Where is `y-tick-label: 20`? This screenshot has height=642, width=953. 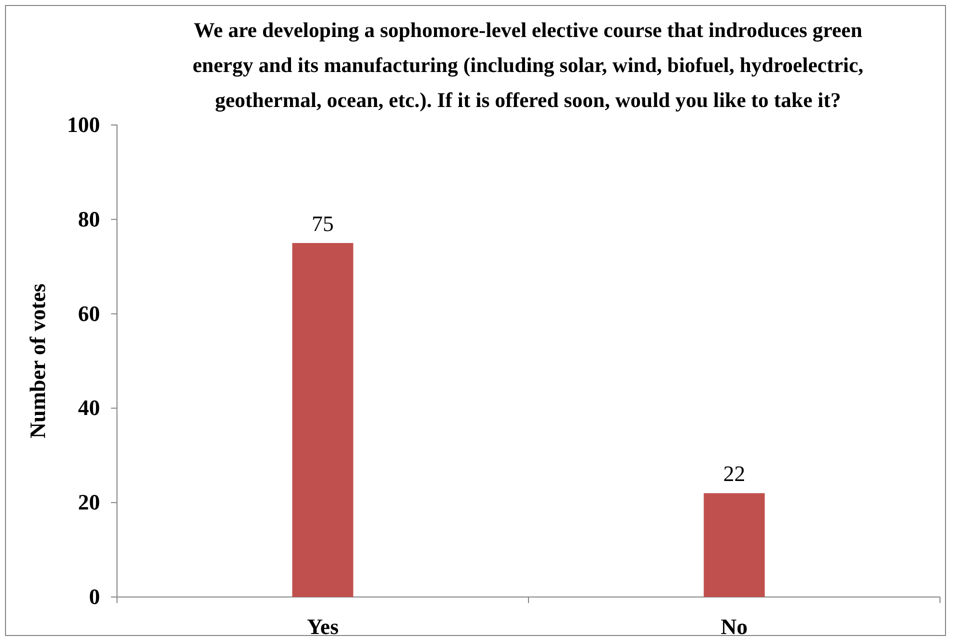
y-tick-label: 20 is located at coordinates (89, 502).